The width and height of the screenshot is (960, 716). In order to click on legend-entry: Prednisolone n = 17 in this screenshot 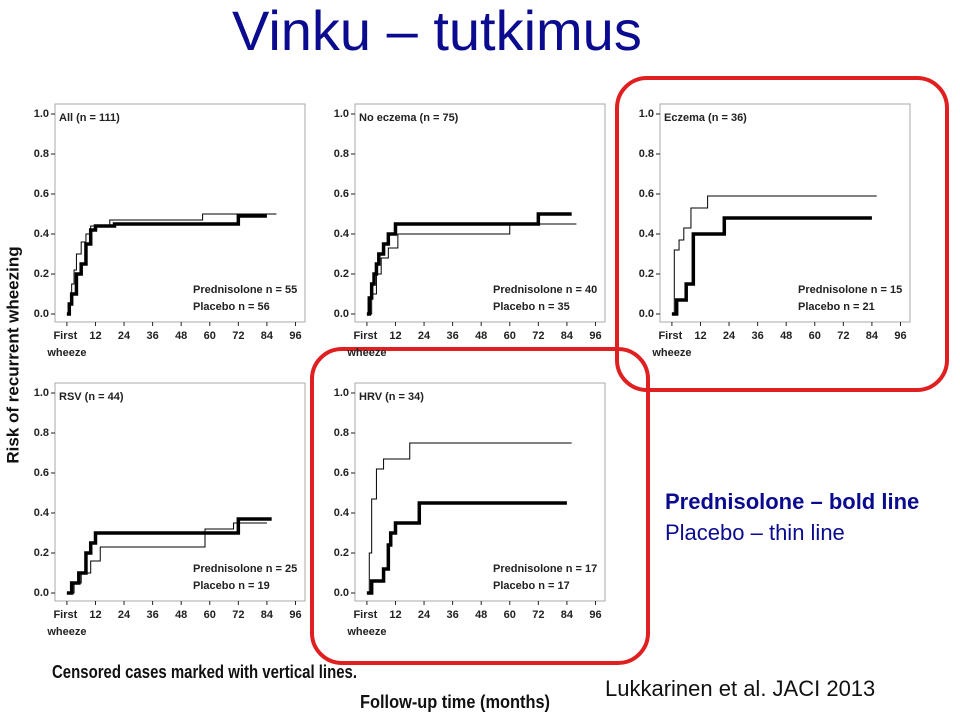, I will do `click(545, 569)`.